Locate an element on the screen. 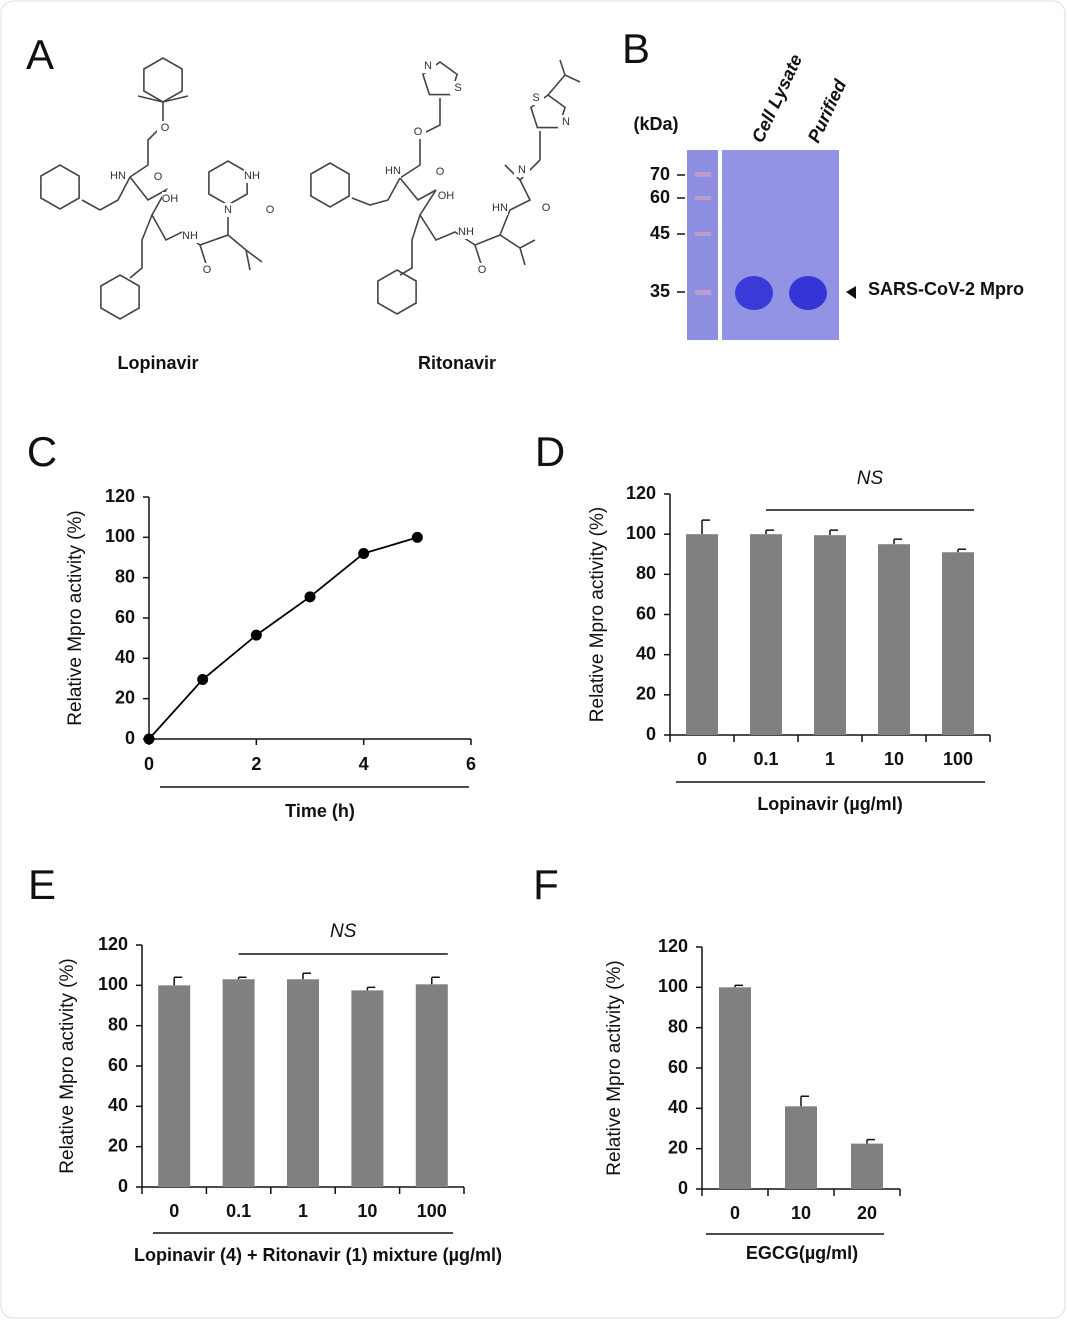  panel-letter: C is located at coordinates (42, 451).